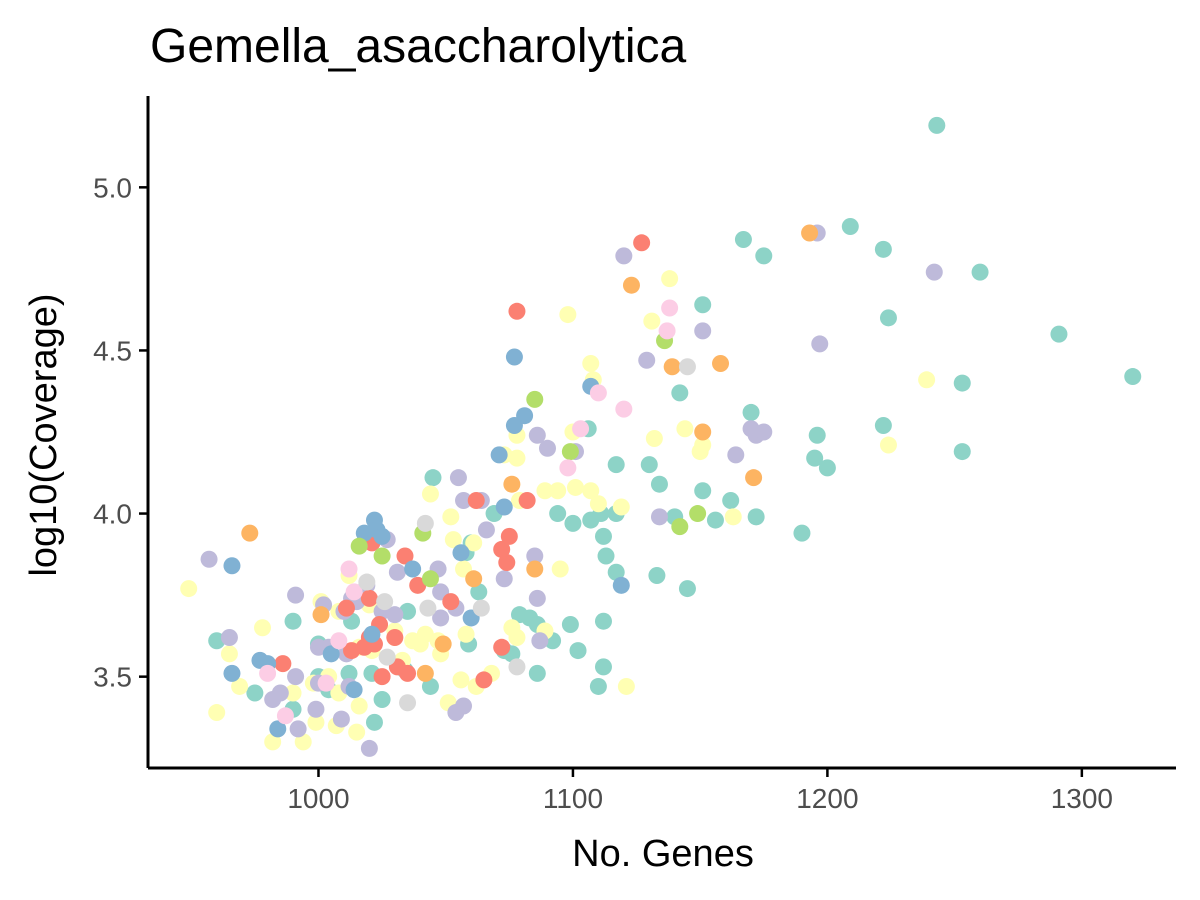 The width and height of the screenshot is (1200, 900). What do you see at coordinates (573, 798) in the screenshot?
I see `x-tick-label: 1100` at bounding box center [573, 798].